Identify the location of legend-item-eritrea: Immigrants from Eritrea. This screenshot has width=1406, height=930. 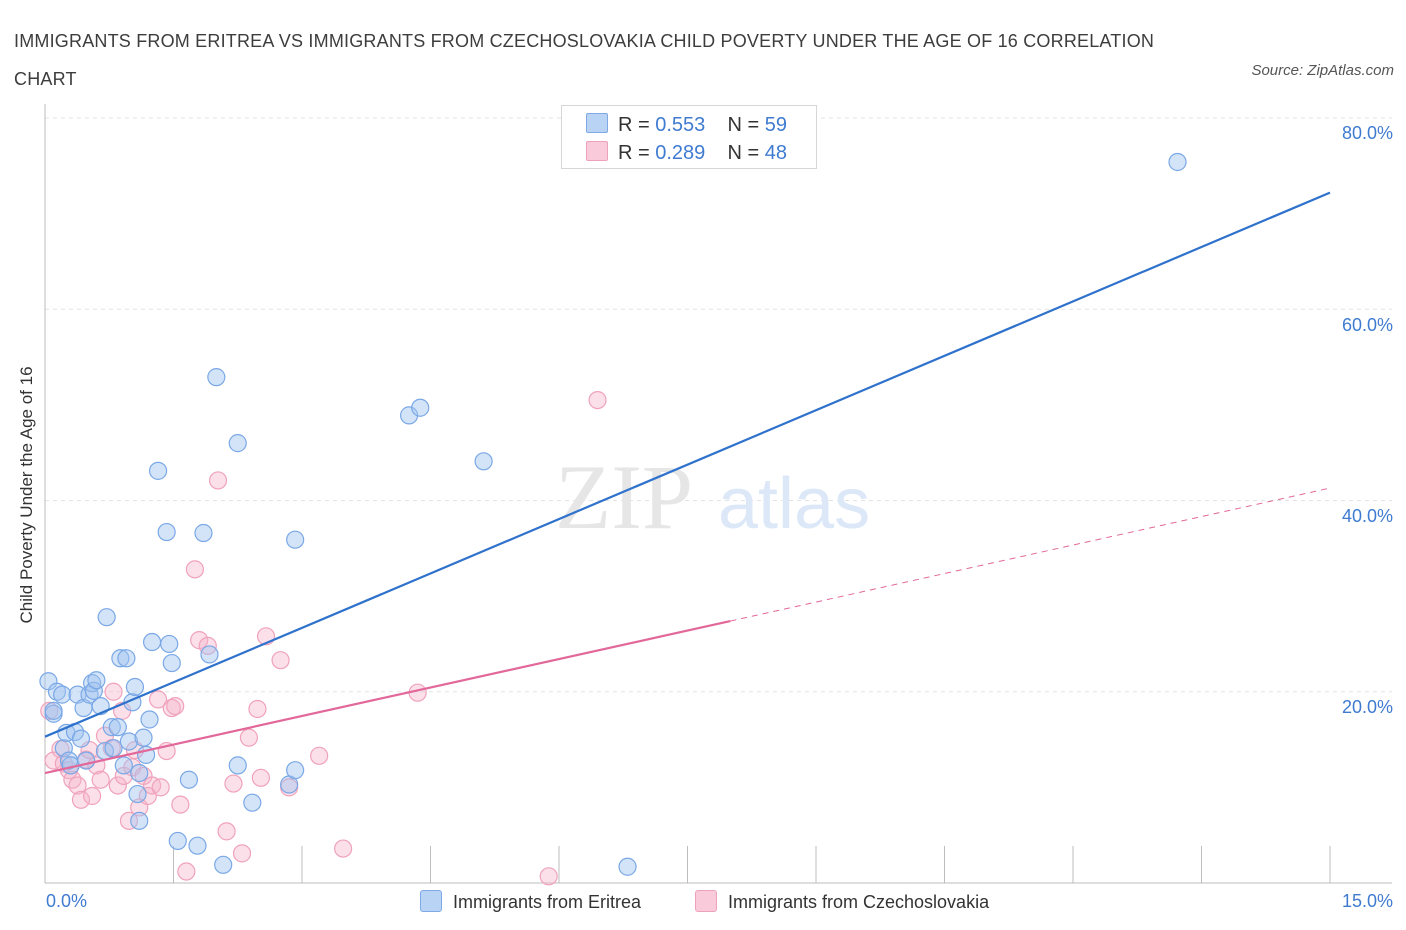
(530, 901).